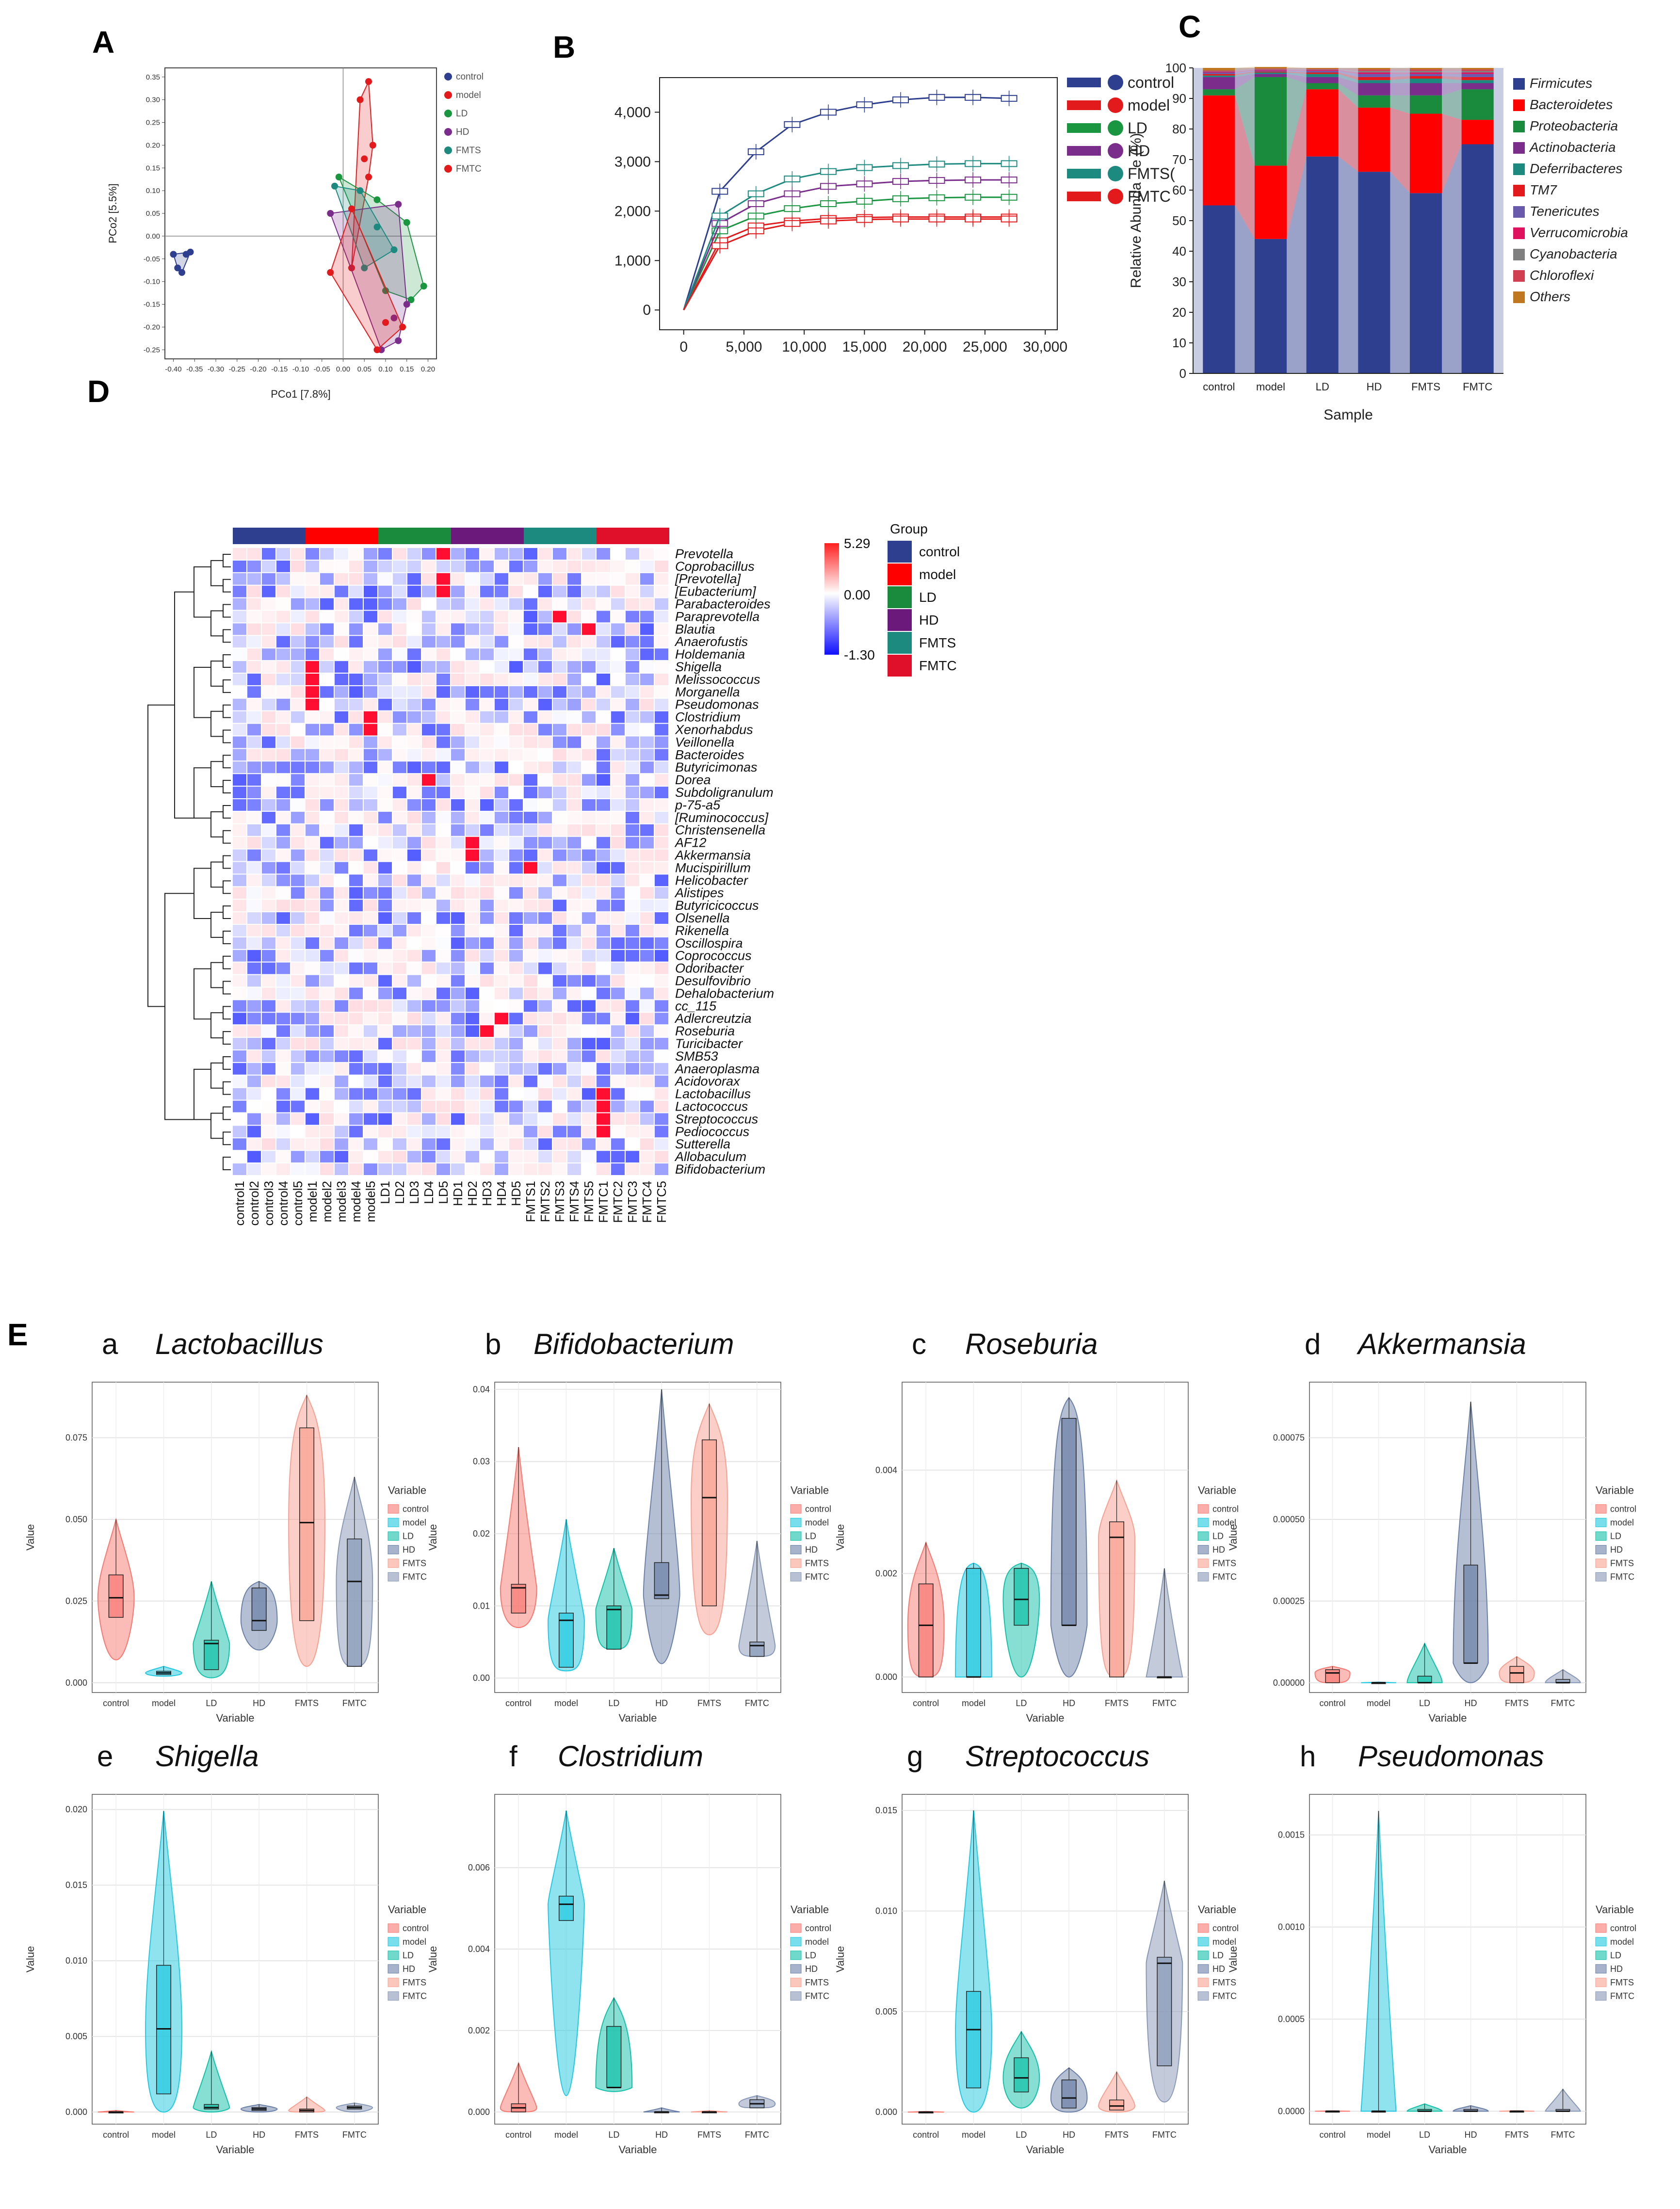  Describe the element at coordinates (1348, 221) in the screenshot. I see `plot-background` at that location.